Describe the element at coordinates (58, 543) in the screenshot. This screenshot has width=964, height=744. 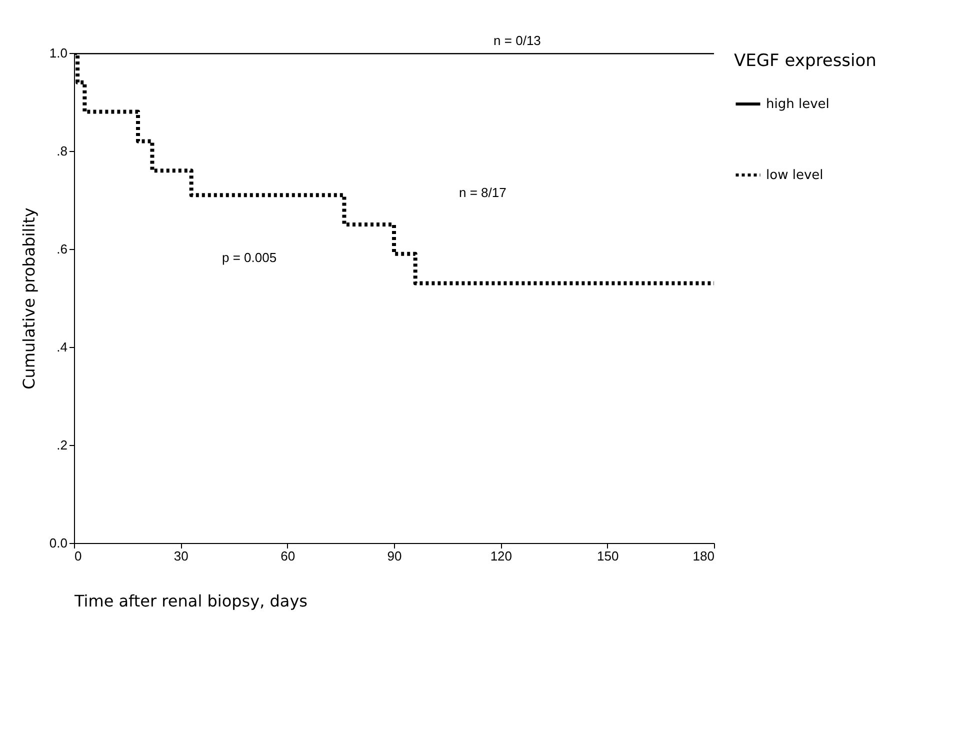
I see `y-tick-label: 0.0` at that location.